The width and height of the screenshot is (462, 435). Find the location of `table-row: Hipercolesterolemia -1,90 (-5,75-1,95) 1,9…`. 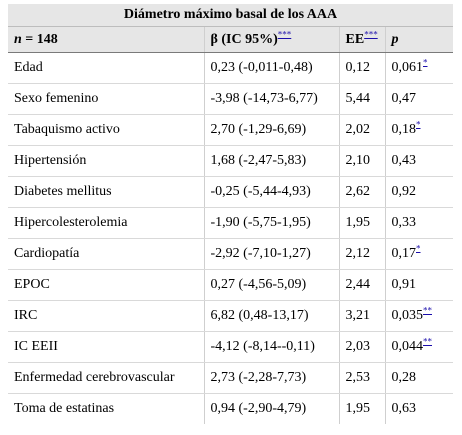

table-row: Hipercolesterolemia -1,90 (-5,75-1,95) 1,9… is located at coordinates (231, 223).